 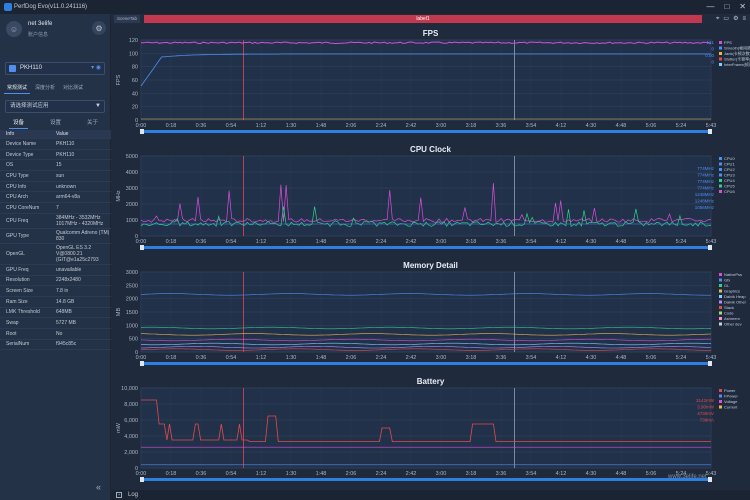 What do you see at coordinates (375, 7) in the screenshot?
I see `title-bar: PerfDog Evo(v11.0.241116) — □ ✕` at bounding box center [375, 7].